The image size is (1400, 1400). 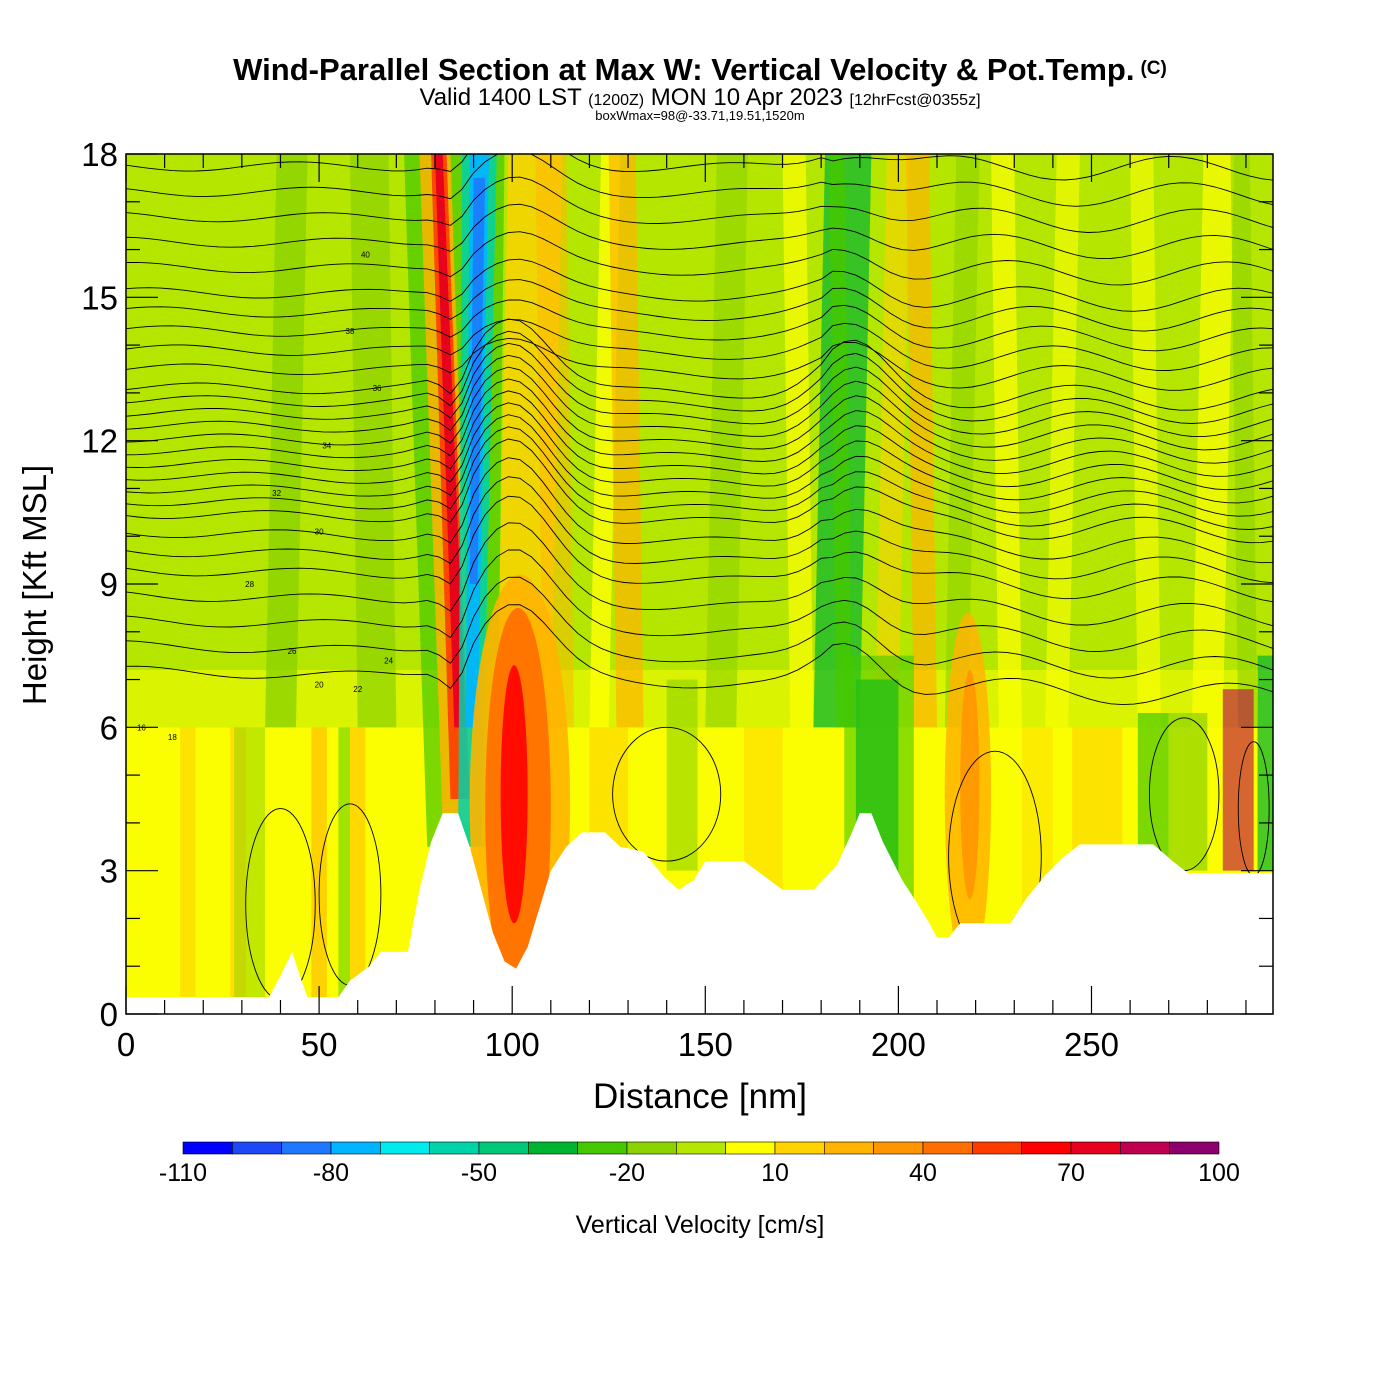 What do you see at coordinates (898, 1044) in the screenshot?
I see `x-tick-label: 200` at bounding box center [898, 1044].